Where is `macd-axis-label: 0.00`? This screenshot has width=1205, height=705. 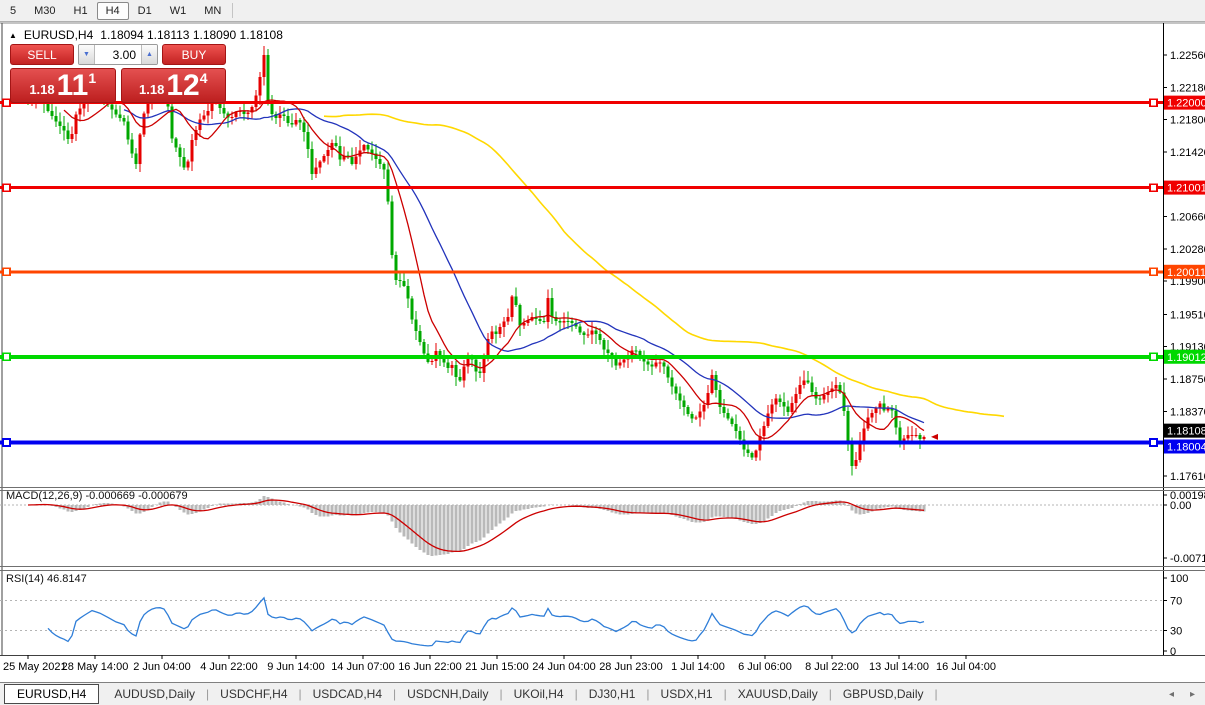
macd-axis-label: 0.00 is located at coordinates (1180, 506).